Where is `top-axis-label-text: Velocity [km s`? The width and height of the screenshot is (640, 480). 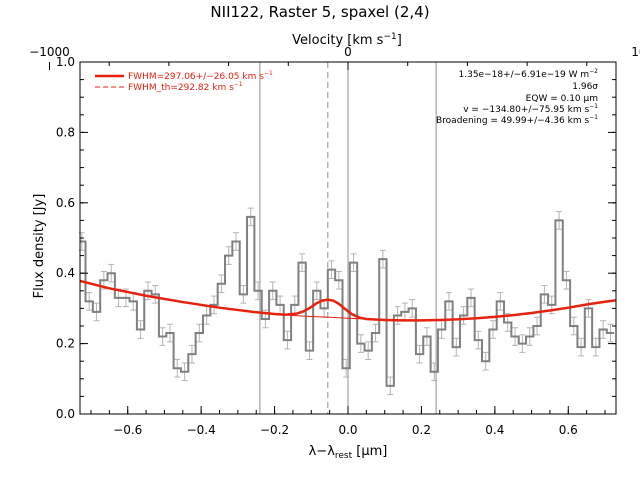 top-axis-label-text: Velocity [km s is located at coordinates (338, 40).